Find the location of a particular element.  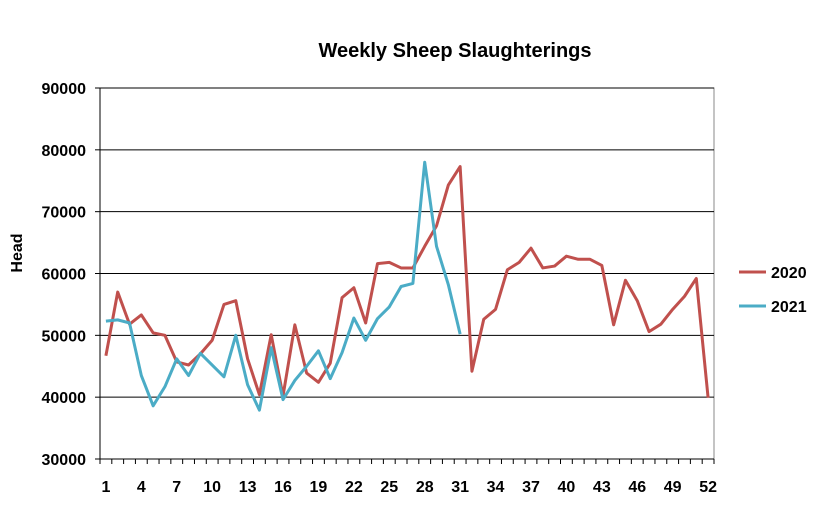

x-tick-label: 7 is located at coordinates (176, 487).